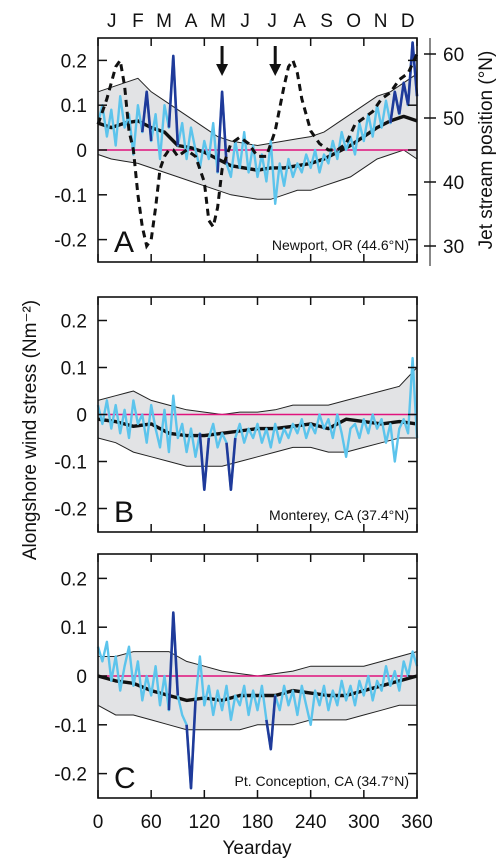 Image resolution: width=504 pixels, height=861 pixels. Describe the element at coordinates (311, 822) in the screenshot. I see `x-tick-label: 240` at that location.